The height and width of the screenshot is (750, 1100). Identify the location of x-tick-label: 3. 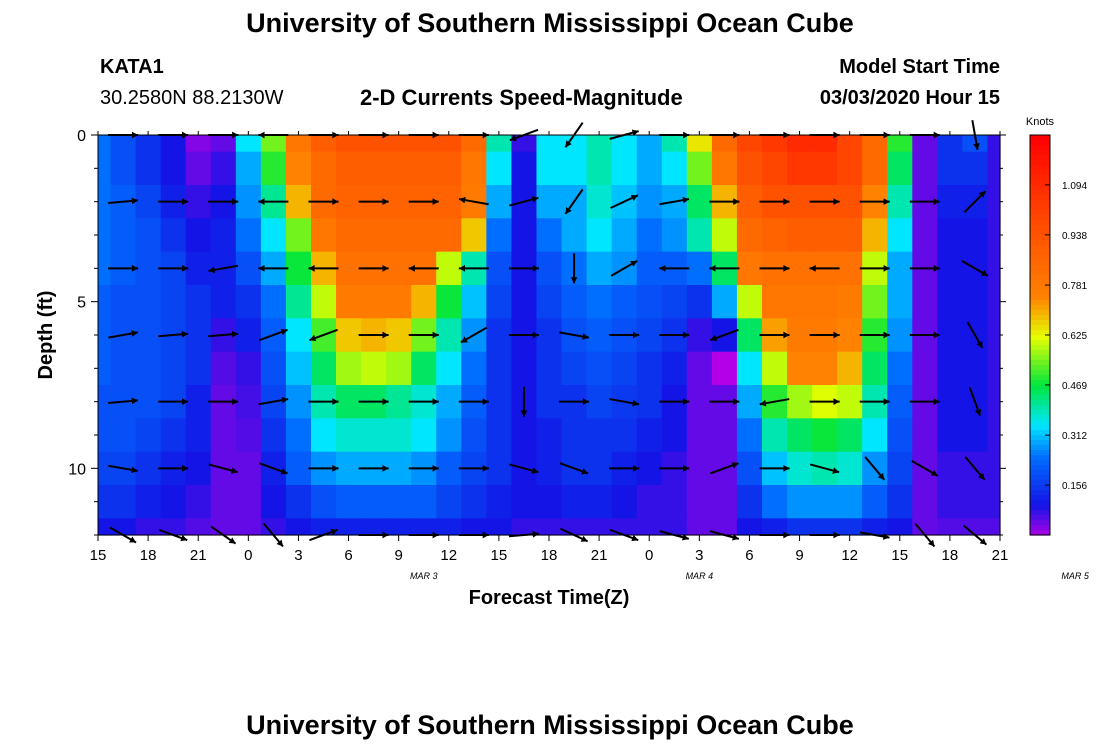
(298, 555).